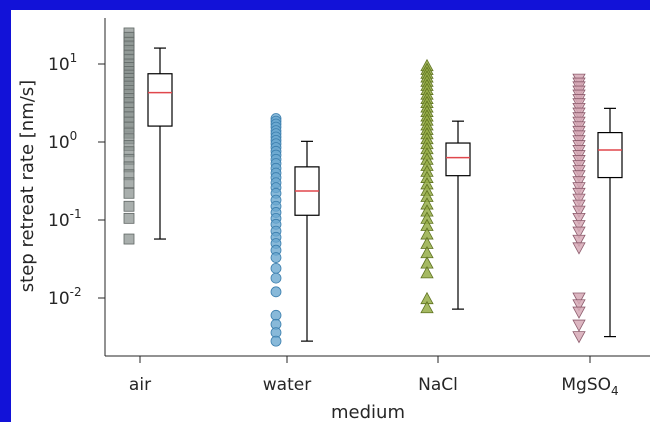 This screenshot has height=422, width=650. I want to click on x-tick-label-text: water, so click(287, 385).